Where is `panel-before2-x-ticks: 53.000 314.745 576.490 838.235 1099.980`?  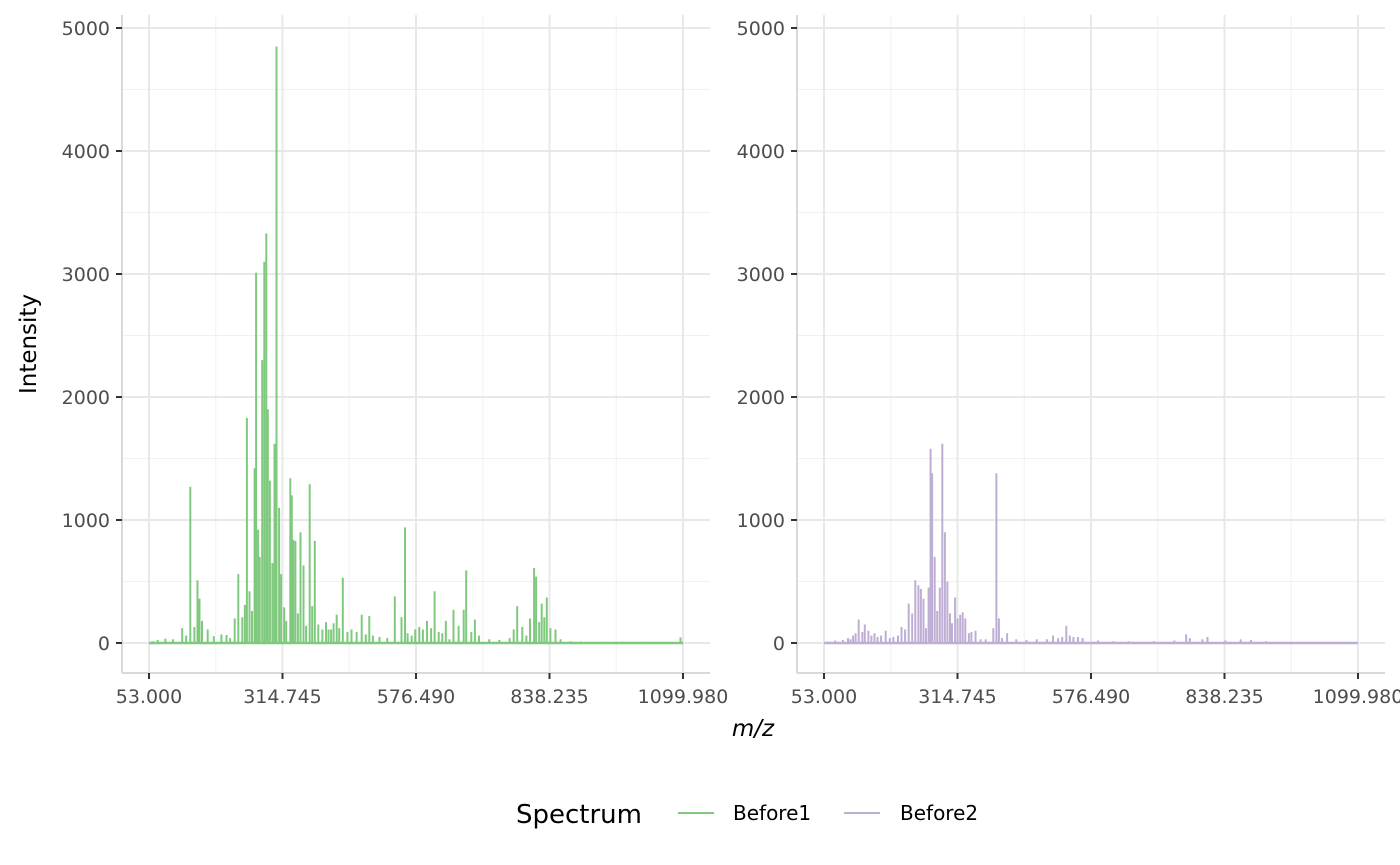
panel-before2-x-ticks: 53.000 314.745 576.490 838.235 1099.980 is located at coordinates (1095, 690).